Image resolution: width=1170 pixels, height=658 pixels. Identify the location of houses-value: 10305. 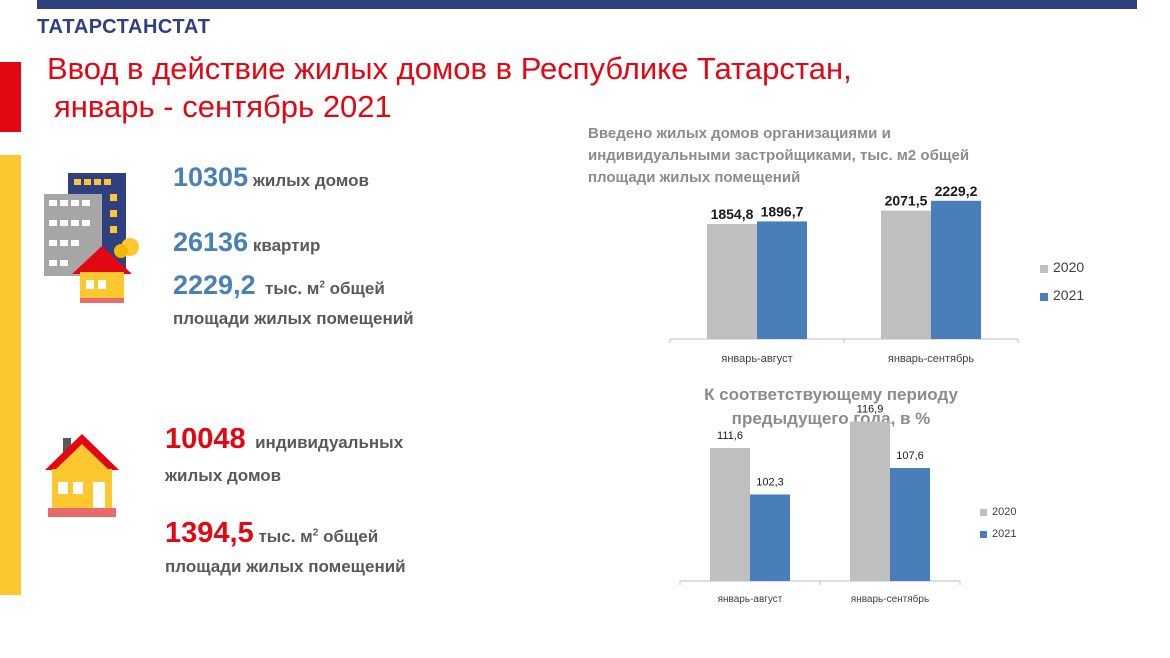
(211, 177).